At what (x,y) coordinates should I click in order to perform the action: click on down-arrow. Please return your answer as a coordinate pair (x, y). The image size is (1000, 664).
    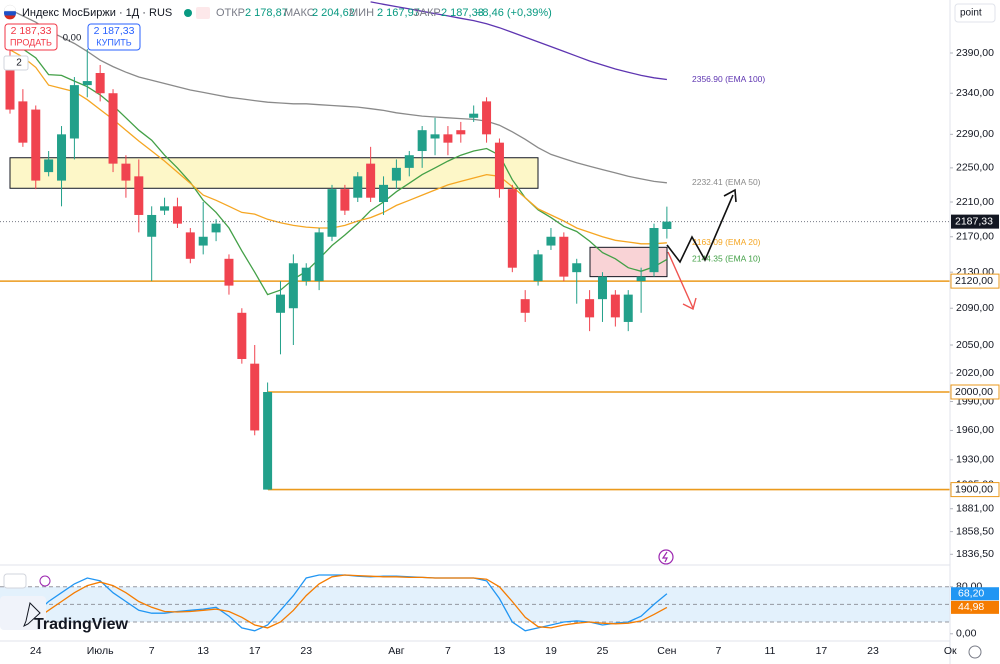
    Looking at the image, I should click on (680, 280).